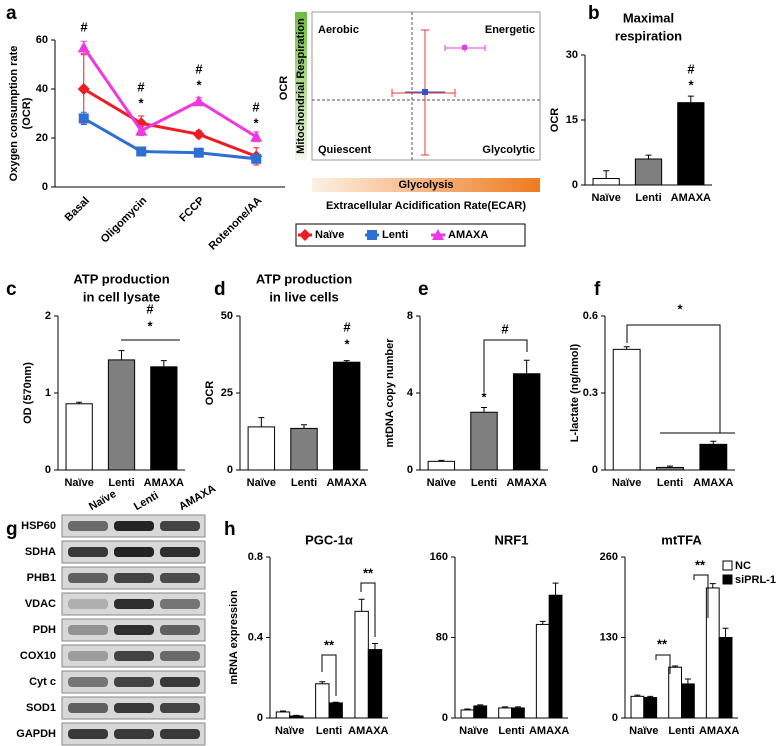 The width and height of the screenshot is (778, 746). Describe the element at coordinates (12, 529) in the screenshot. I see `panel-label: g` at that location.